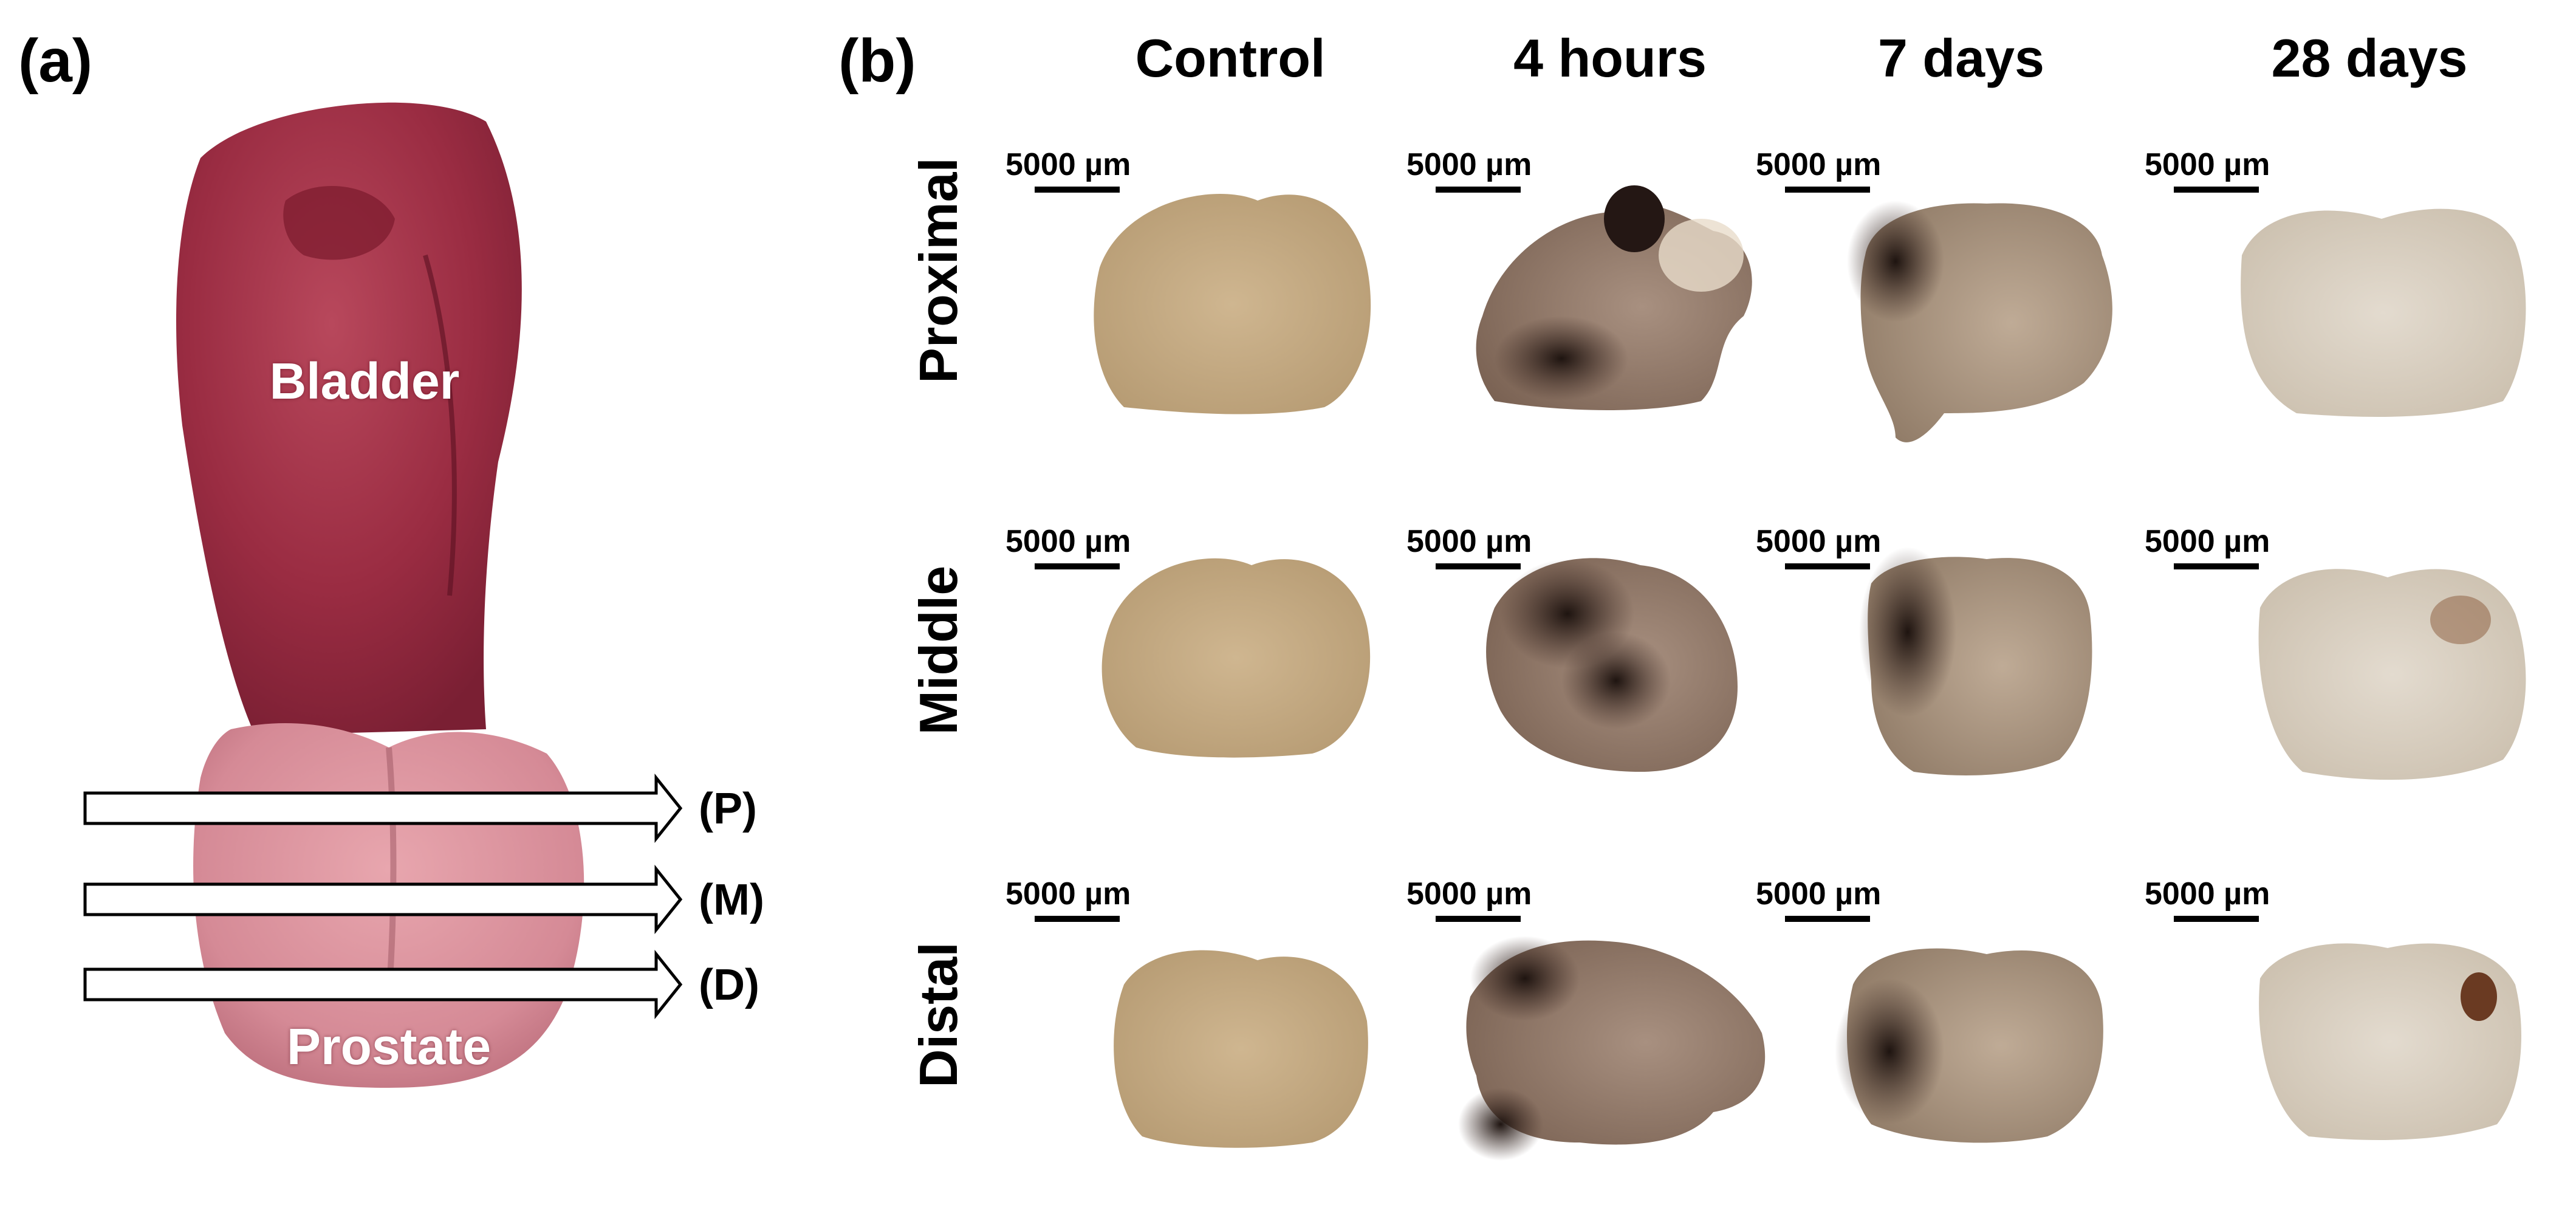 This screenshot has height=1230, width=2576. Describe the element at coordinates (383, 985) in the screenshot. I see `arrow-distal` at that location.